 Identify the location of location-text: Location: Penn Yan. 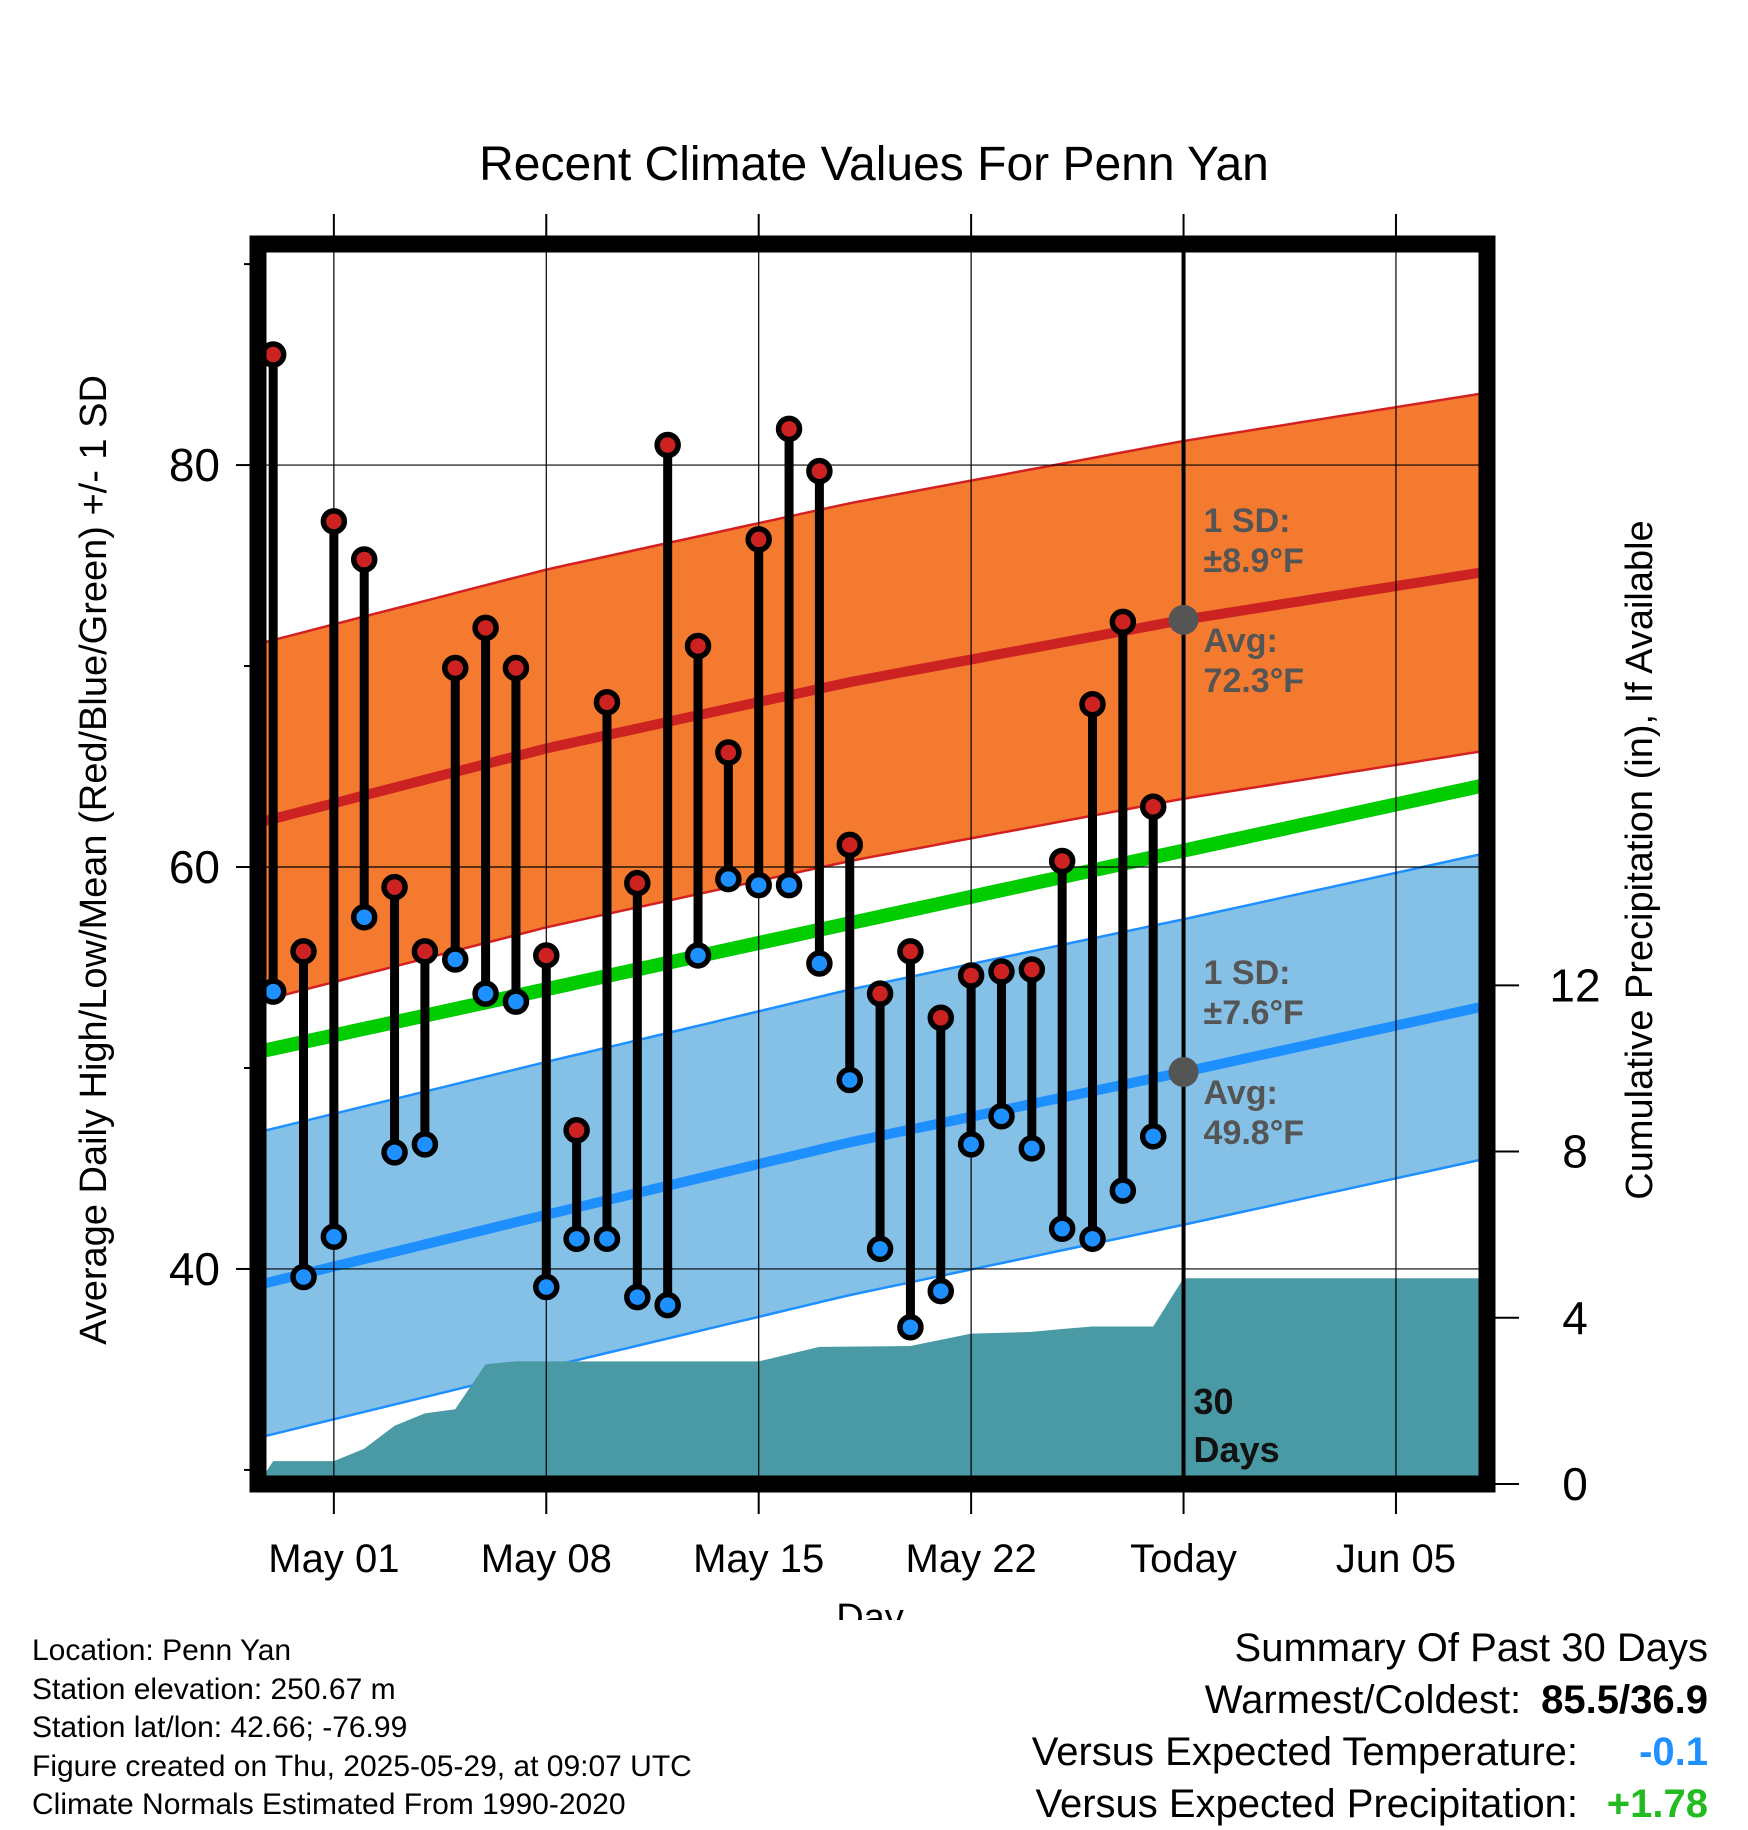
(162, 1650).